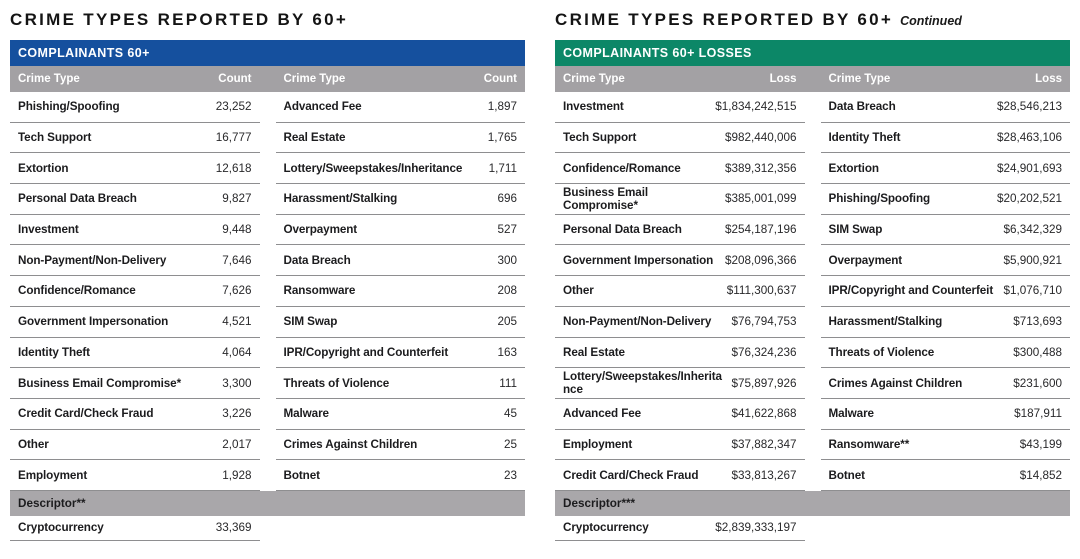 This screenshot has width=1080, height=559. I want to click on row-pair: Identity Theft 4,064, so click(135, 353).